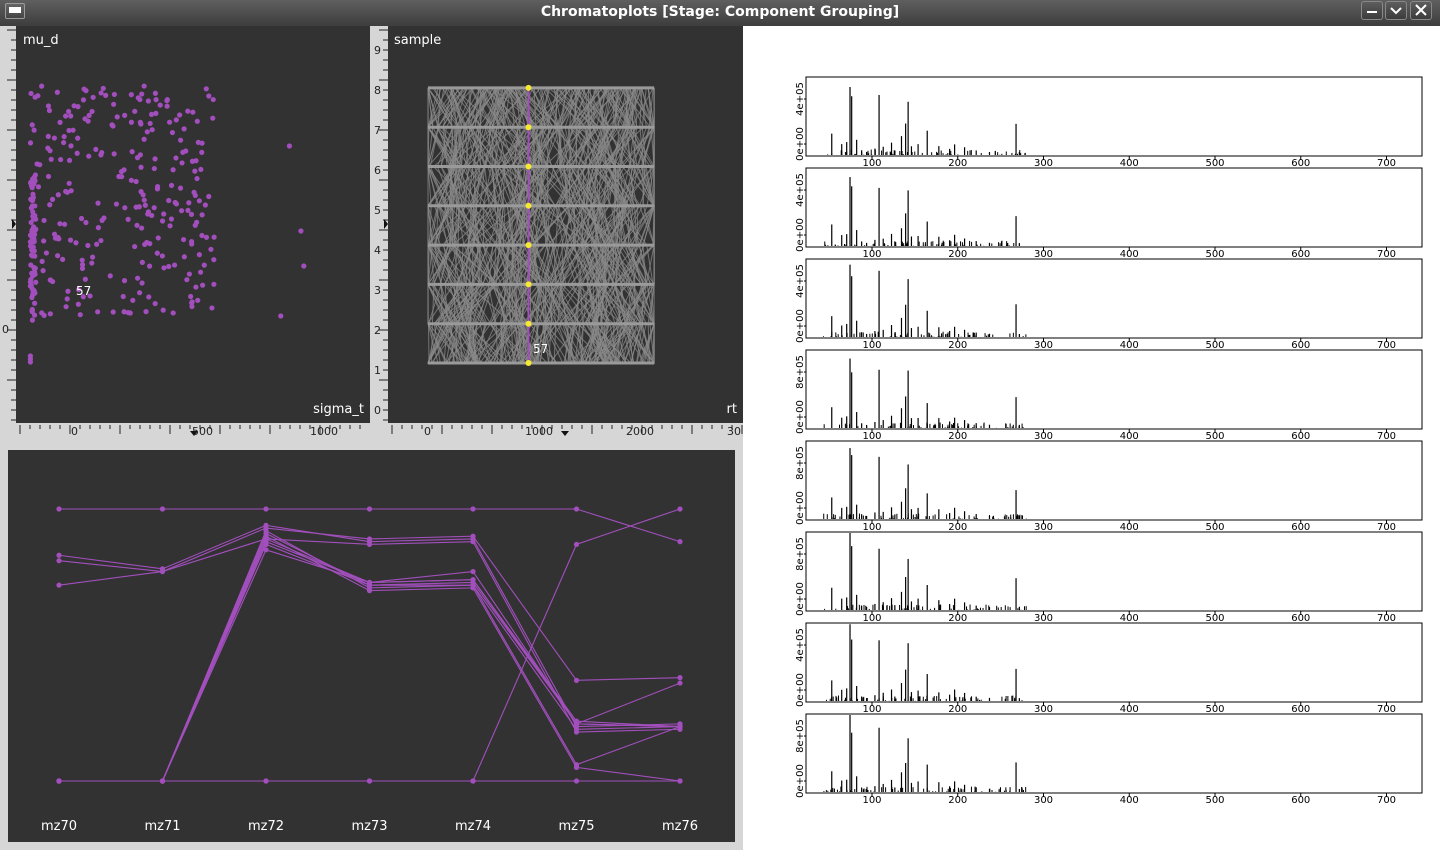  Describe the element at coordinates (380, 224) in the screenshot. I see `time-y-ruler: 0 1 2 3 4 5 6 7 8 9` at that location.